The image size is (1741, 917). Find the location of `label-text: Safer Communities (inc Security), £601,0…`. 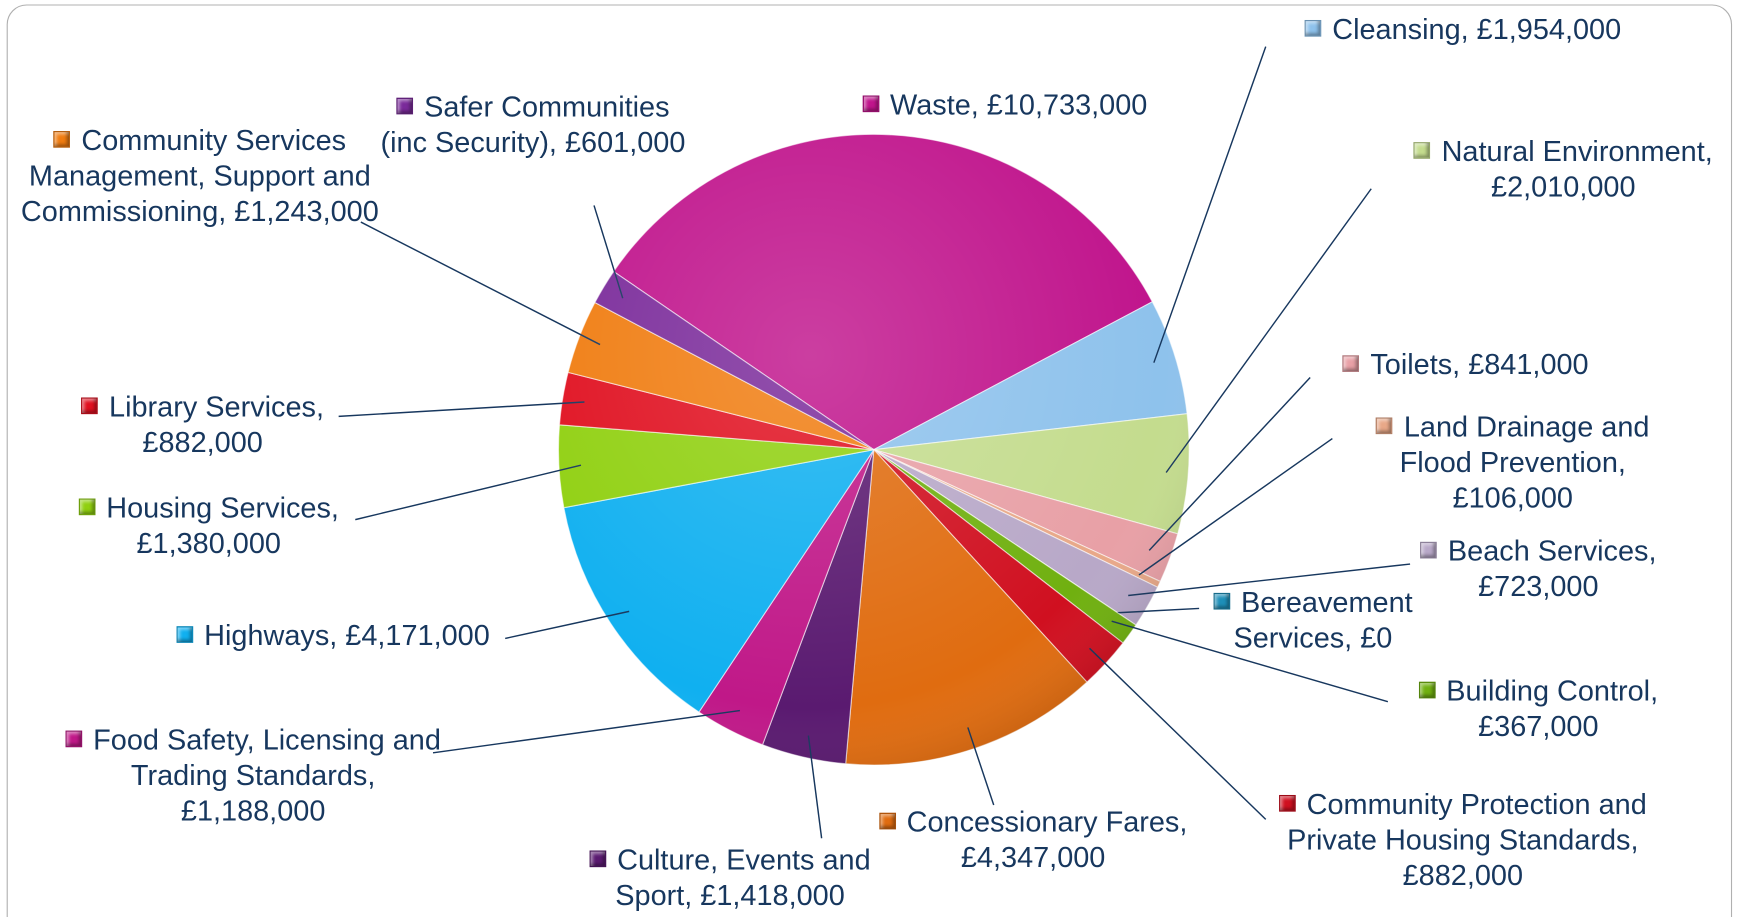

label-text: Safer Communities (inc Security), £601,0… is located at coordinates (533, 124).